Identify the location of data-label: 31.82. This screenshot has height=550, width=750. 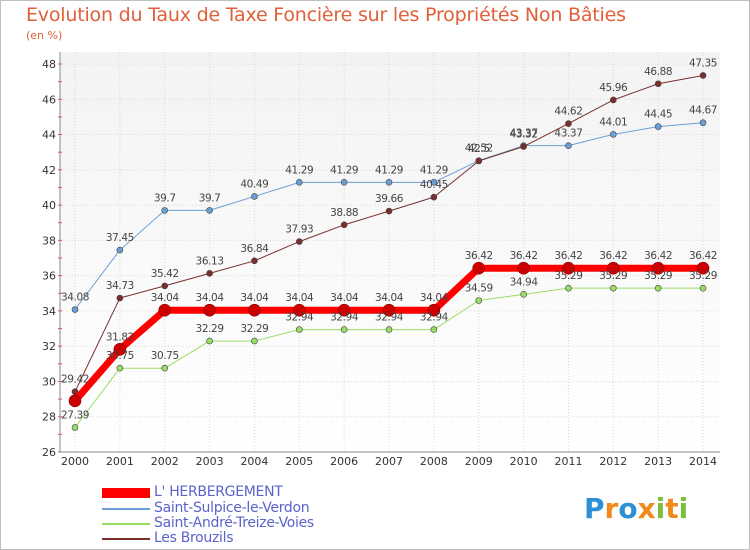
(120, 337).